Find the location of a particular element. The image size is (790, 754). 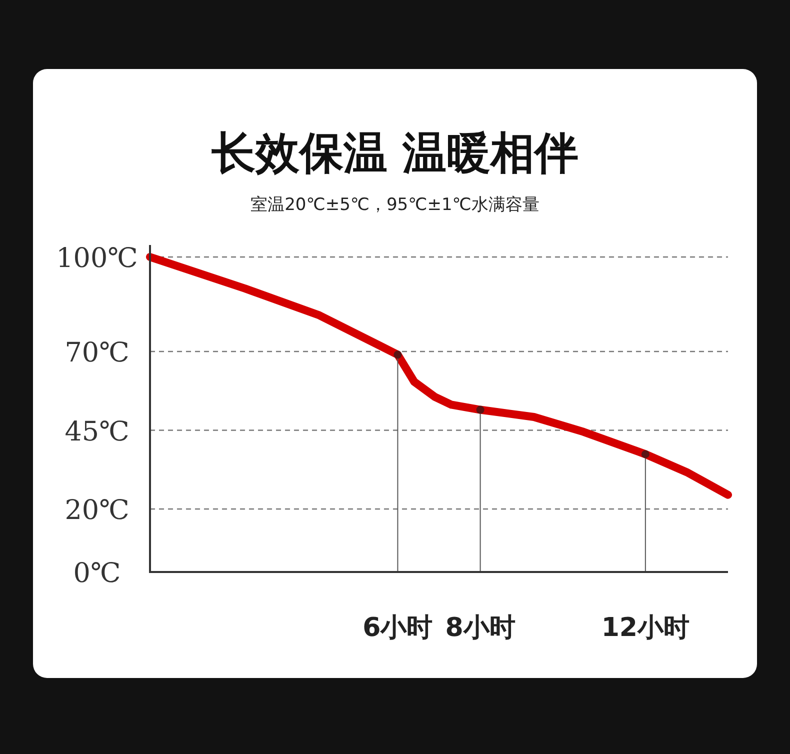

x-tick-label: 6小时 is located at coordinates (397, 628).